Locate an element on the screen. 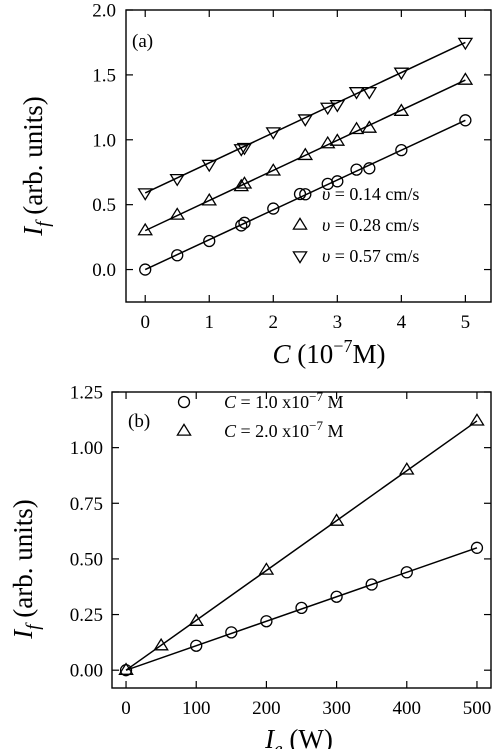 This screenshot has width=499, height=749. legend-text: = 0.28 cm/s is located at coordinates (374, 225).